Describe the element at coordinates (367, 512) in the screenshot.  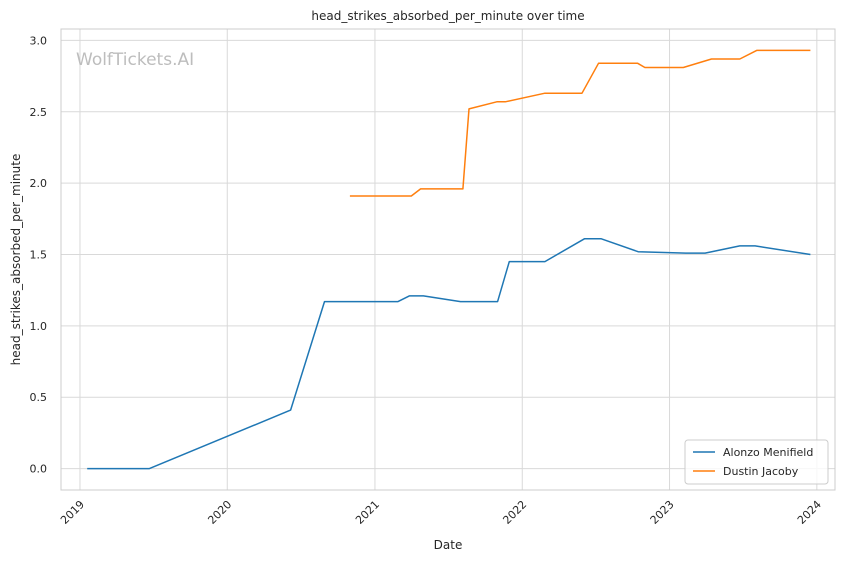
I see `x-tick-label-2021: 2021` at that location.